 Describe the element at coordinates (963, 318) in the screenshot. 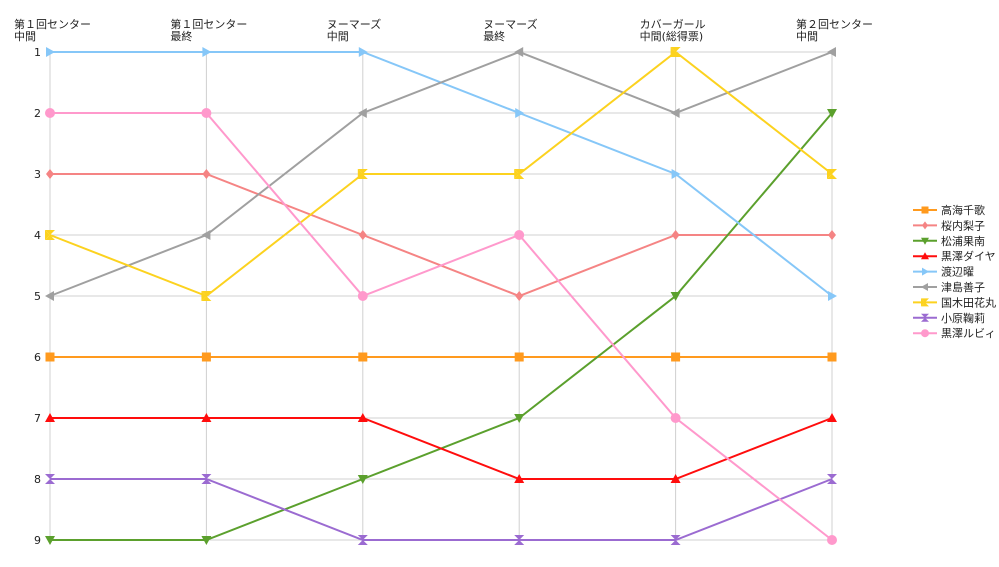

I see `legend-label: 小原鞠莉` at that location.